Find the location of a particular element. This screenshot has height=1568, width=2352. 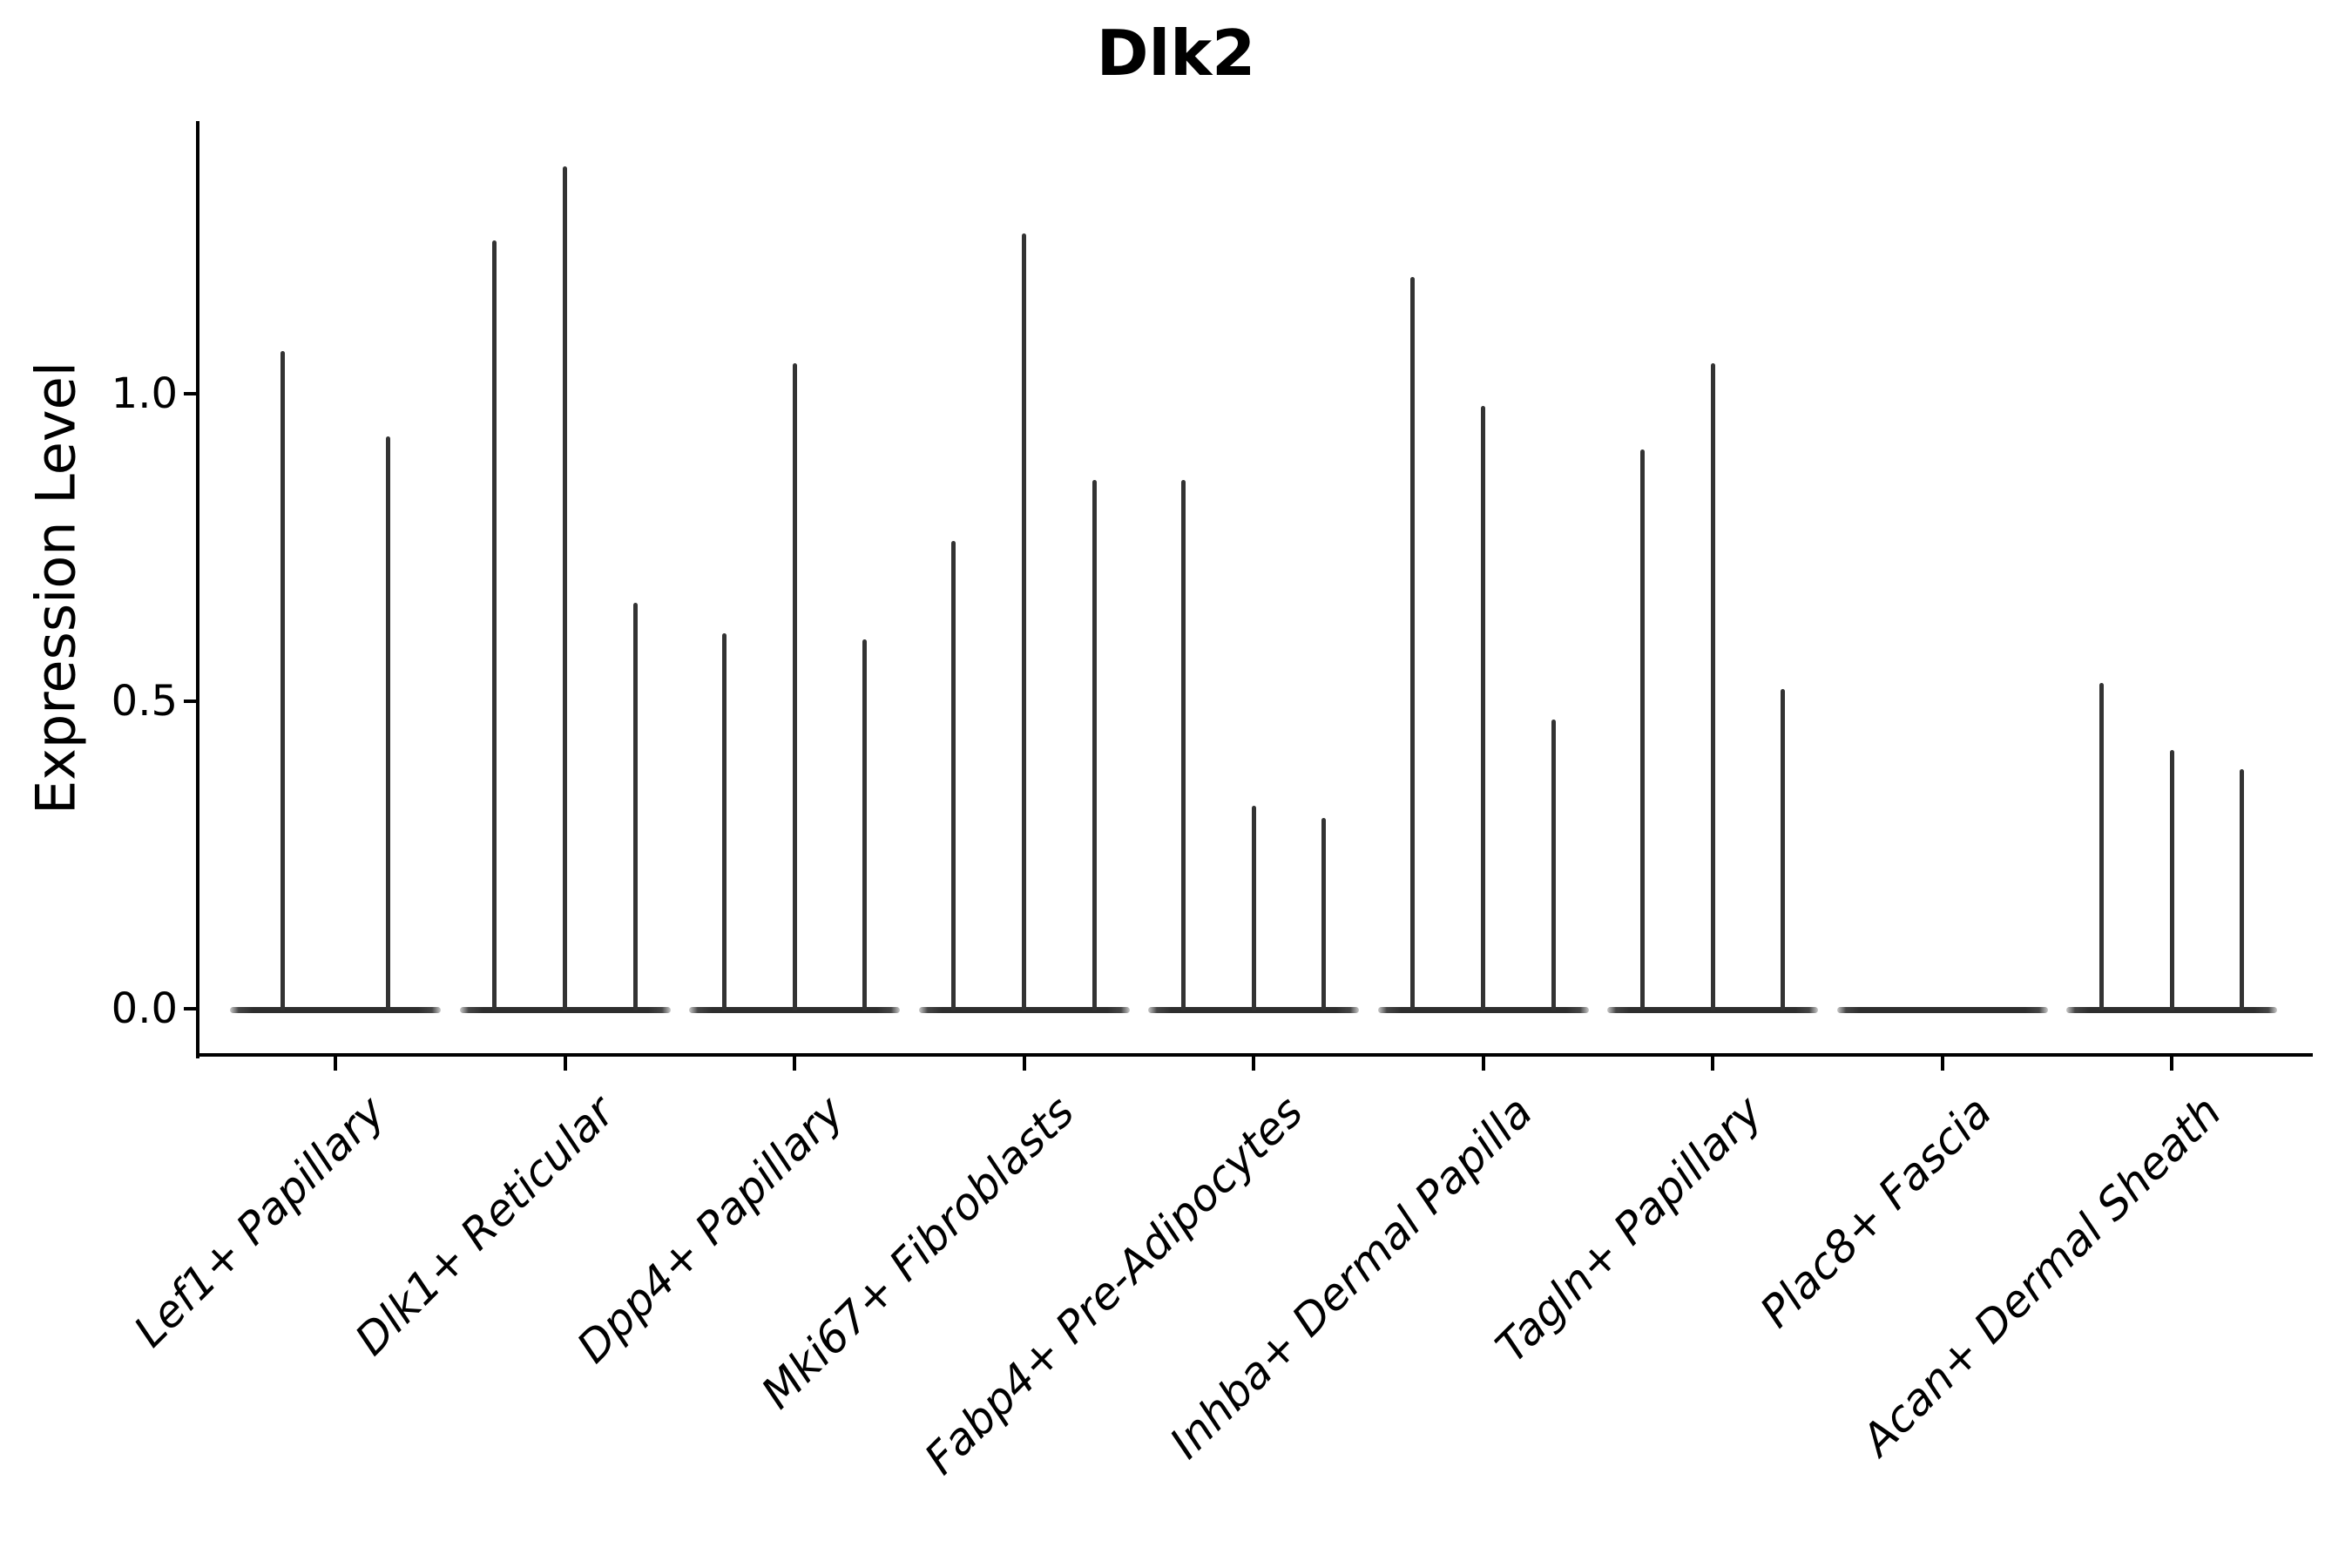

x-tick-label: Fabp4+ Pre-Adipocytes is located at coordinates (1114, 1285).